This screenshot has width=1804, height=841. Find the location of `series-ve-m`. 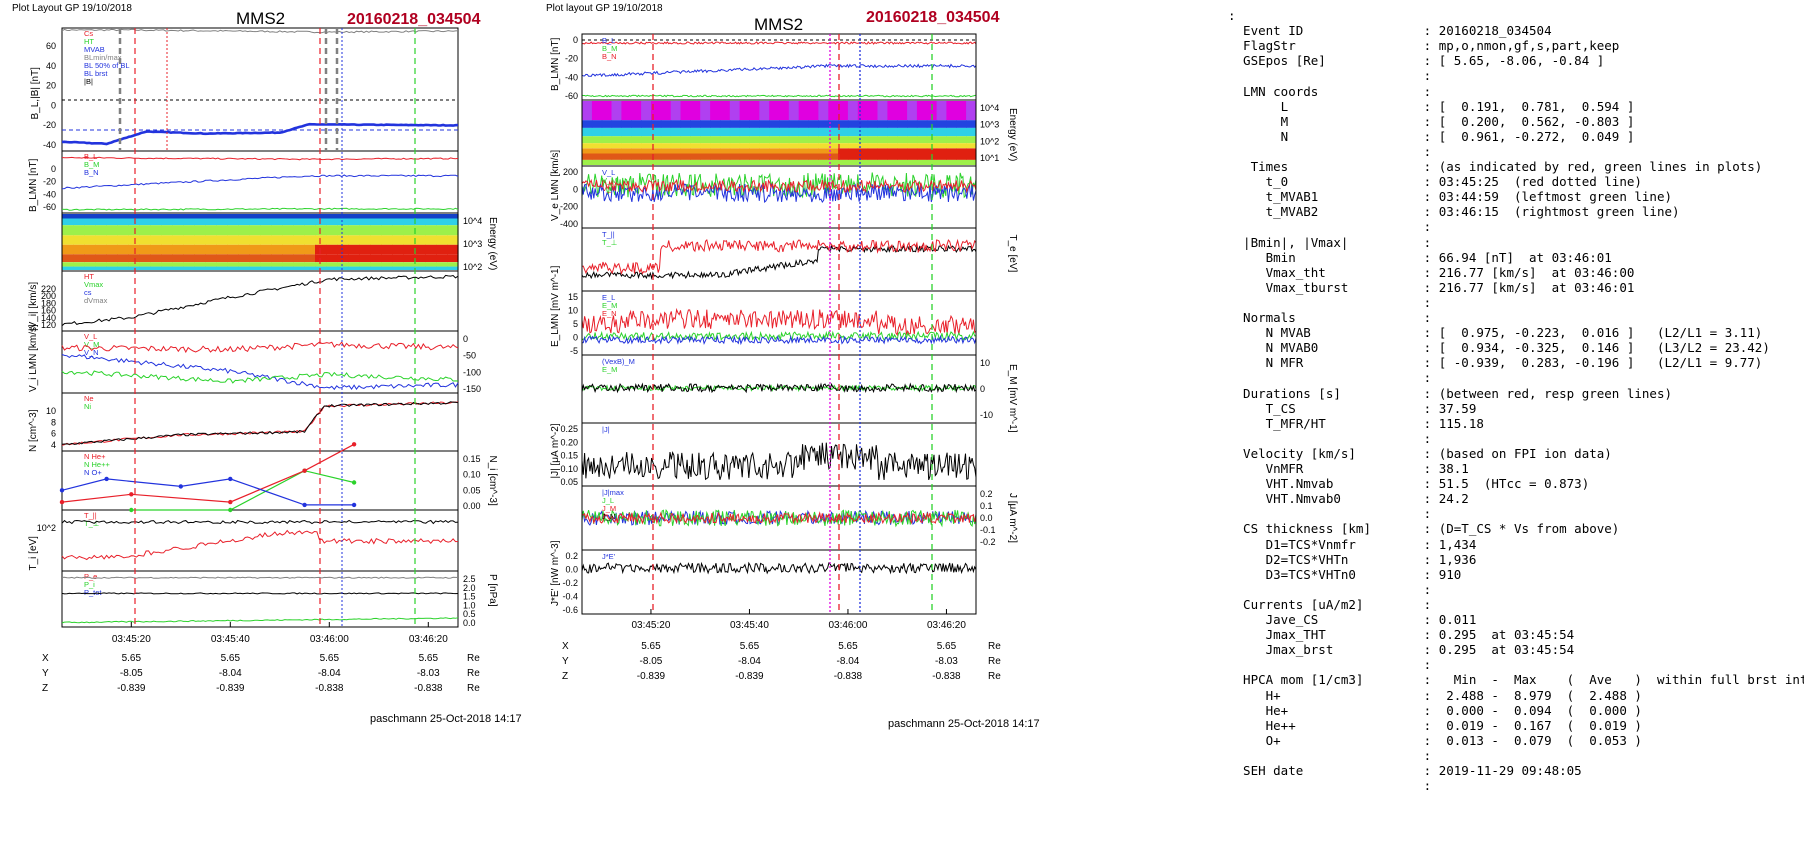

series-ve-m is located at coordinates (779, 185).